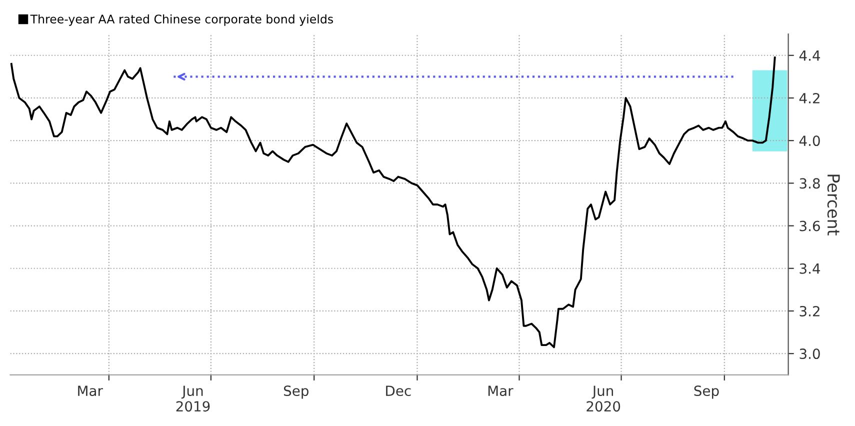 This screenshot has height=426, width=855. What do you see at coordinates (810, 183) in the screenshot?
I see `y-tick-label: 3.8` at bounding box center [810, 183].